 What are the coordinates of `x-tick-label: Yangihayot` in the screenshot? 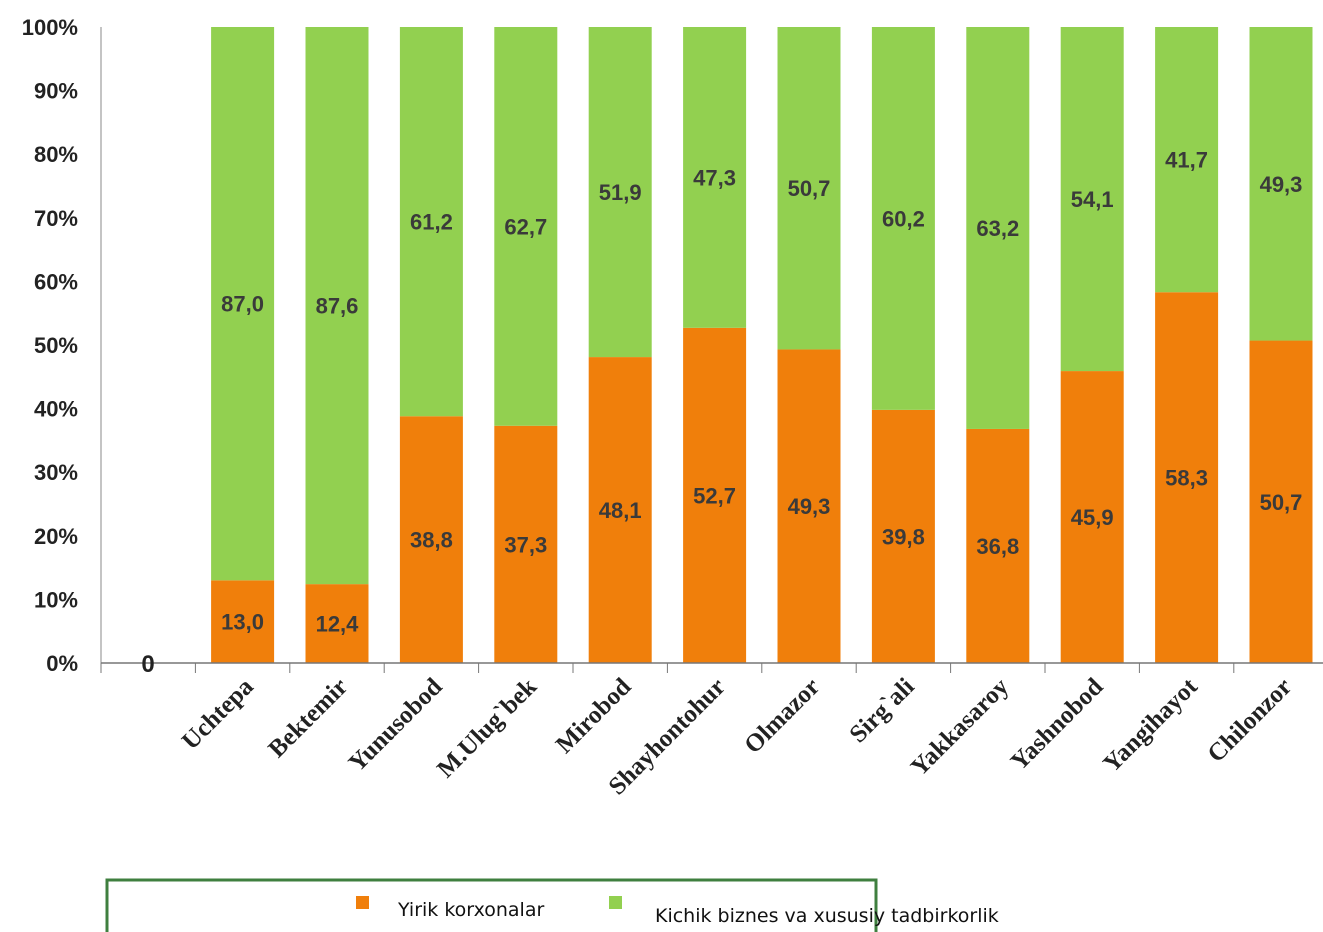 It's located at (1150, 725).